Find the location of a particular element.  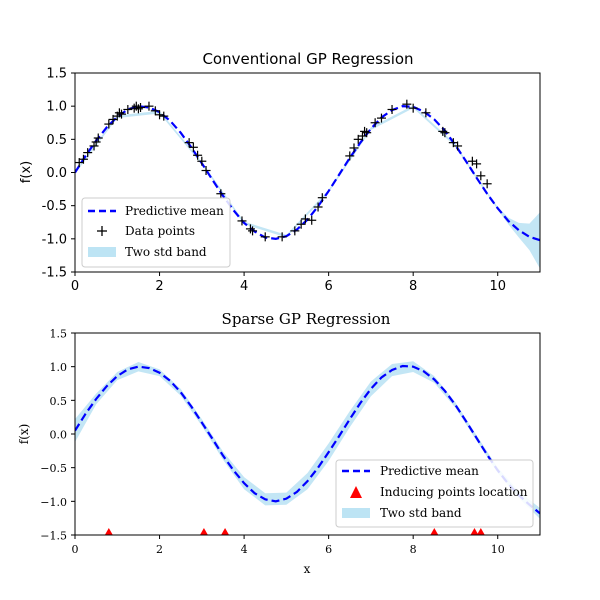

legend-label-points: Data points is located at coordinates (160, 231).